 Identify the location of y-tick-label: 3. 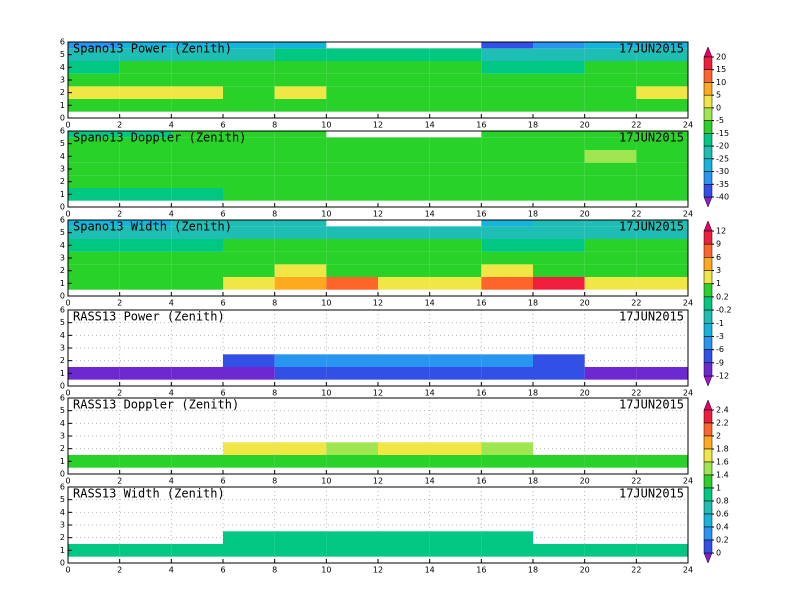
(62, 169).